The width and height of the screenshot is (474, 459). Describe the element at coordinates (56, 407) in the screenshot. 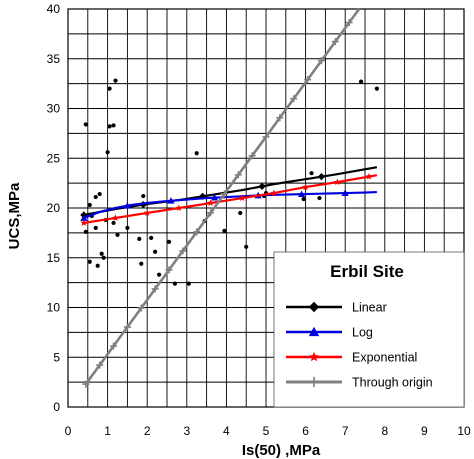

I see `y-tick-label: 0` at that location.